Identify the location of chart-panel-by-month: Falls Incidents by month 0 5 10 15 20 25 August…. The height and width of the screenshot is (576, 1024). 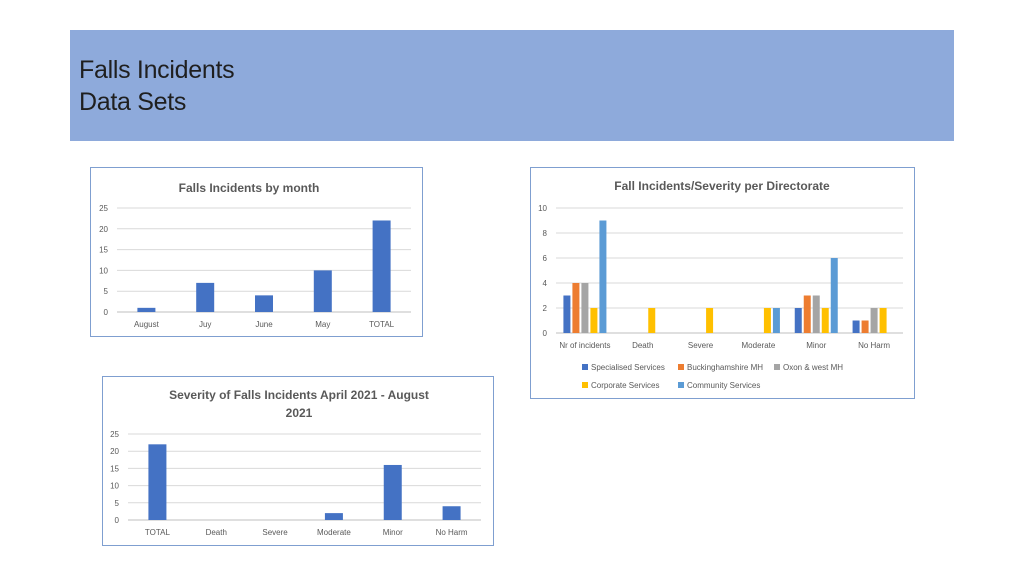
(256, 252).